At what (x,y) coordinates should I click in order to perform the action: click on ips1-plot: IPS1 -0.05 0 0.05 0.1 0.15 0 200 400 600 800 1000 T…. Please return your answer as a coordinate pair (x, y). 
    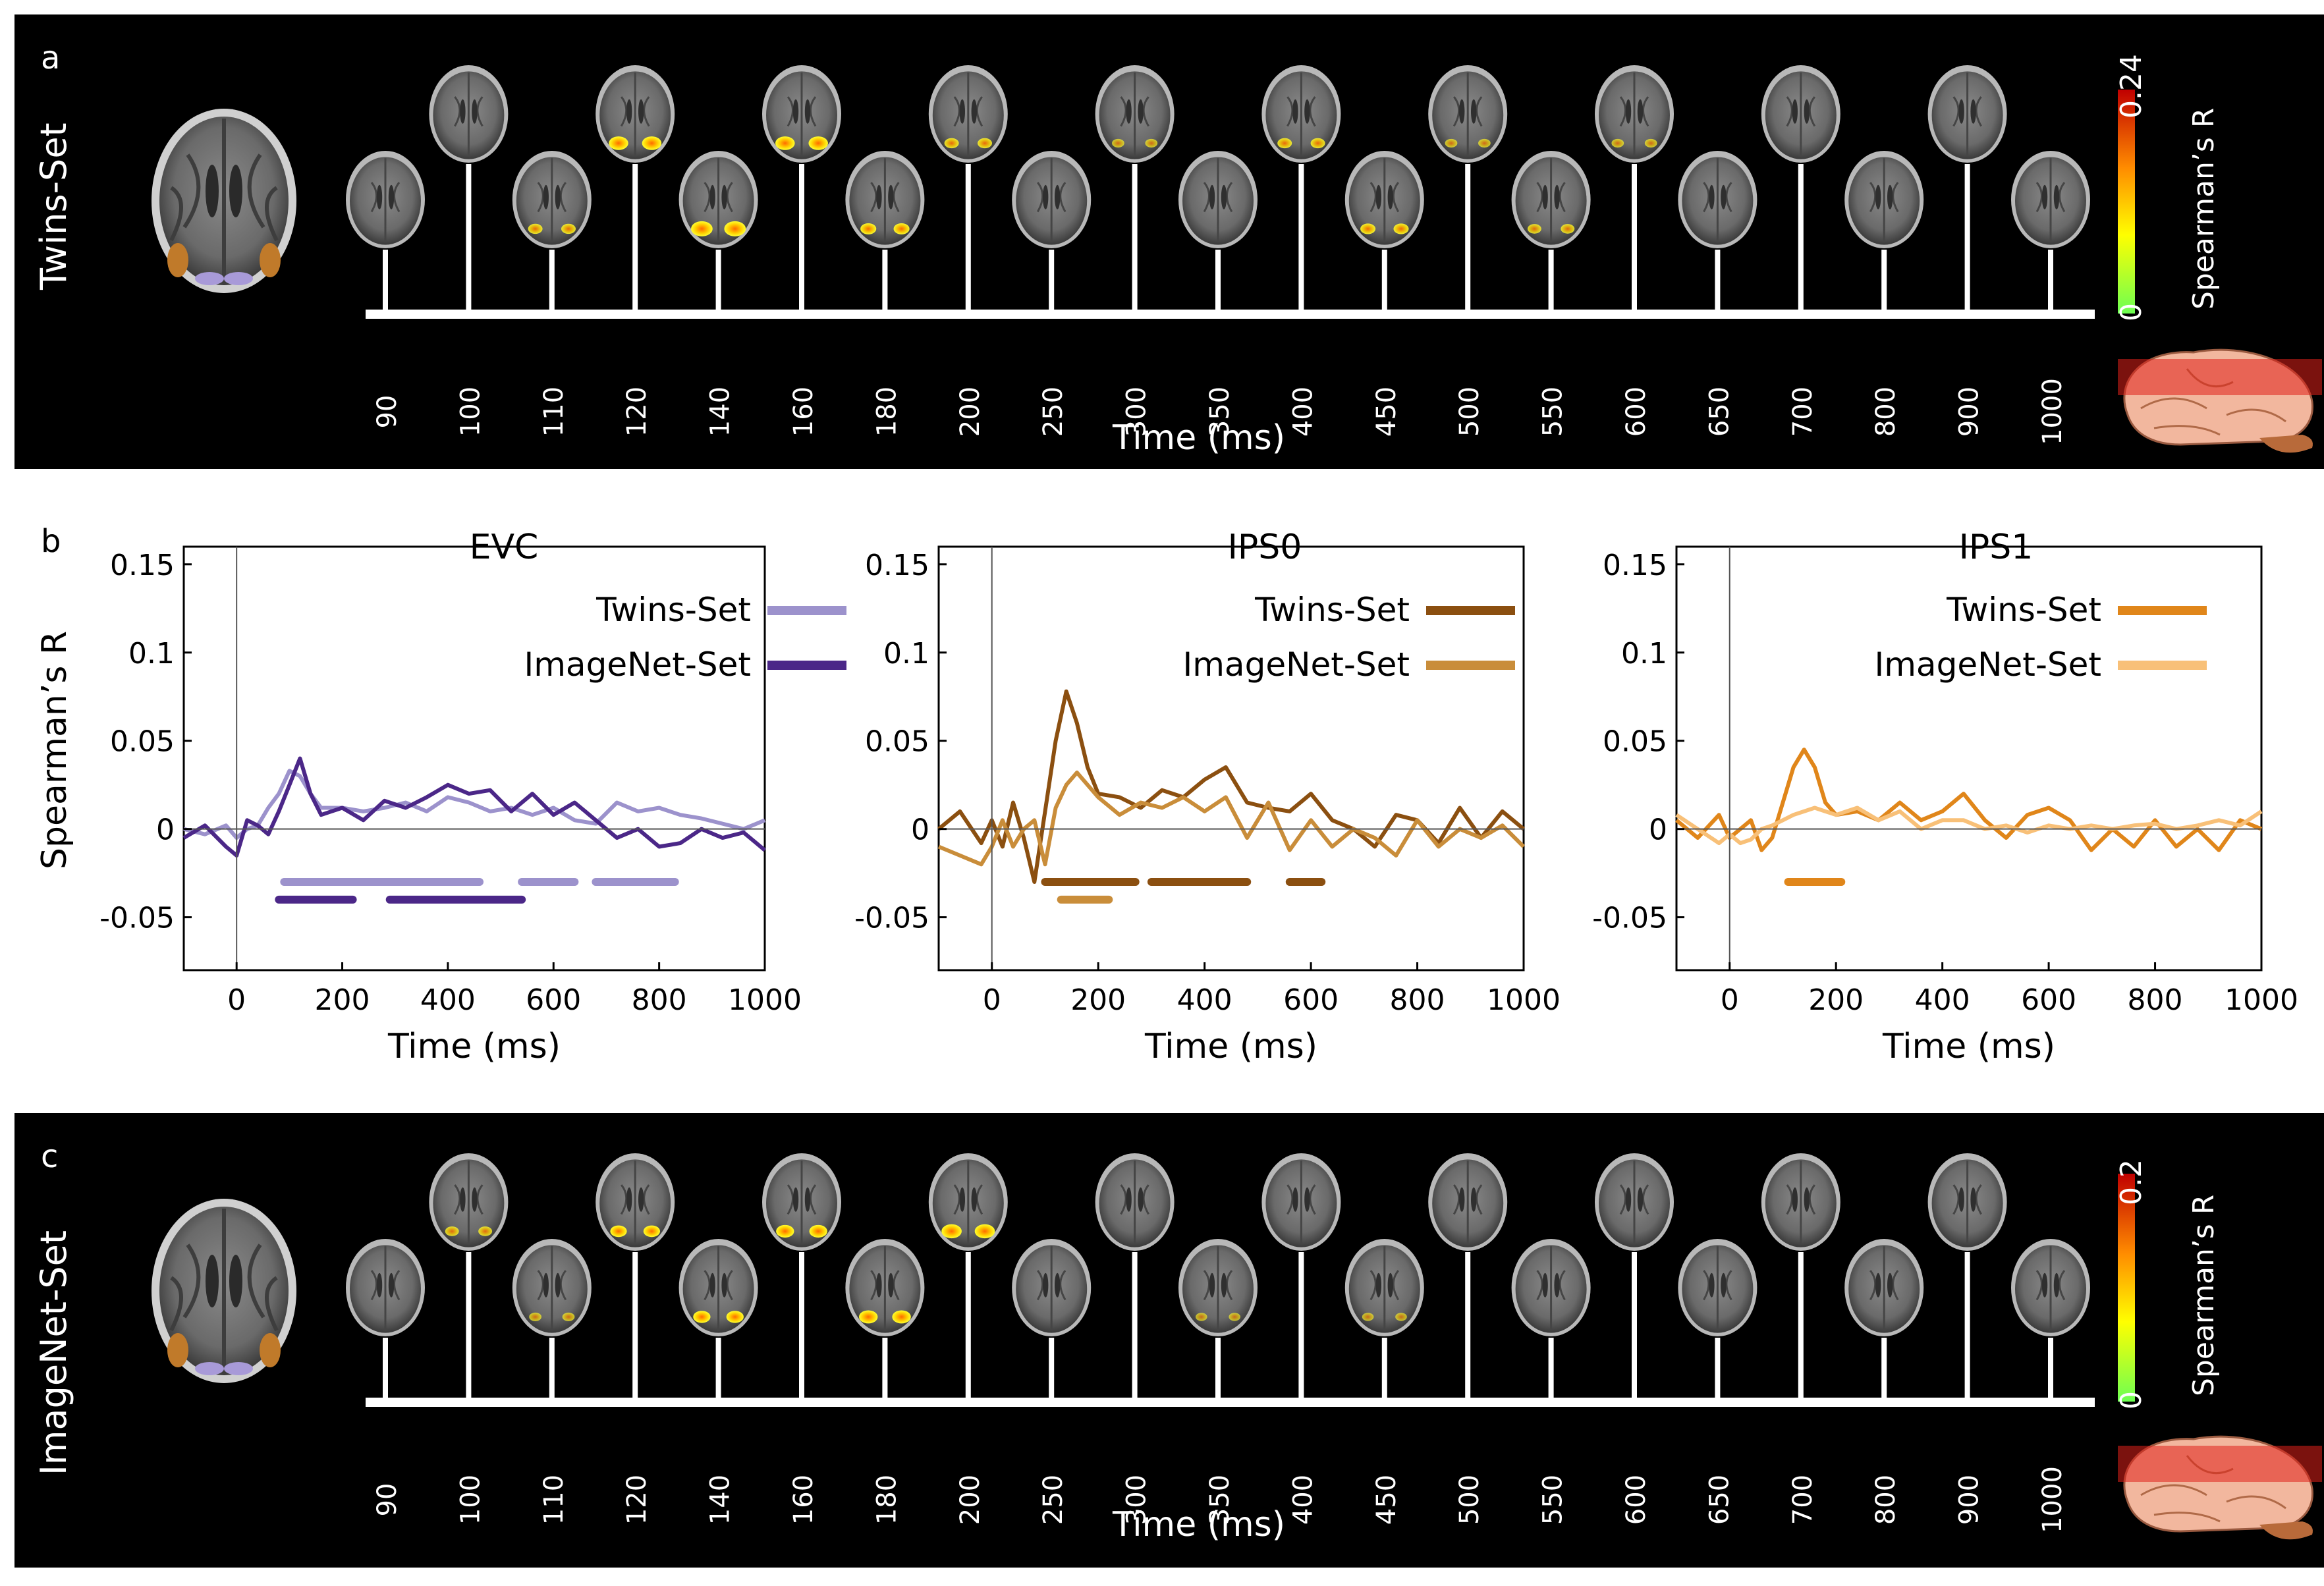
    Looking at the image, I should click on (1945, 797).